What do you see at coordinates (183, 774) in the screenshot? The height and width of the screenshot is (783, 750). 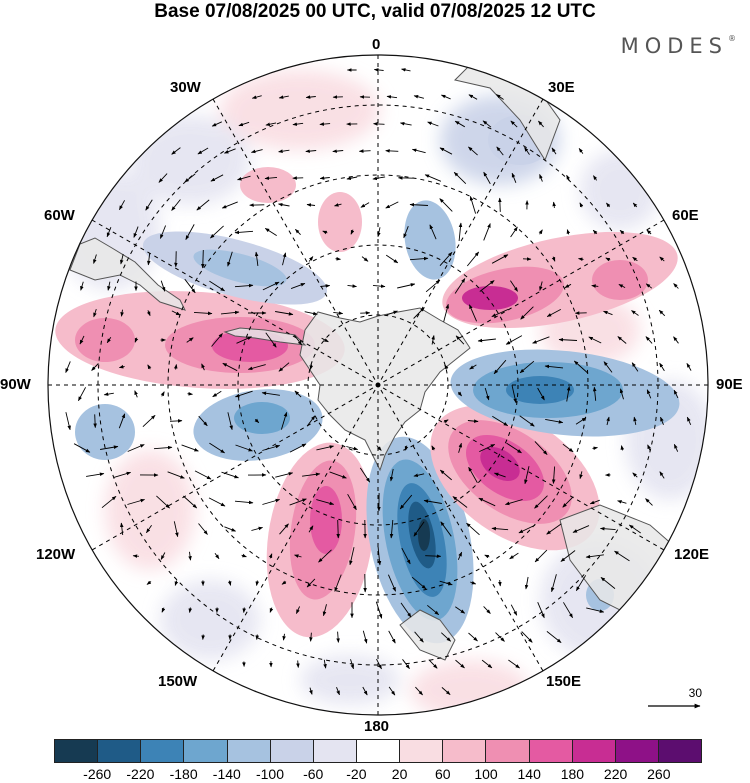 I see `colorbar-tick-label: -180` at bounding box center [183, 774].